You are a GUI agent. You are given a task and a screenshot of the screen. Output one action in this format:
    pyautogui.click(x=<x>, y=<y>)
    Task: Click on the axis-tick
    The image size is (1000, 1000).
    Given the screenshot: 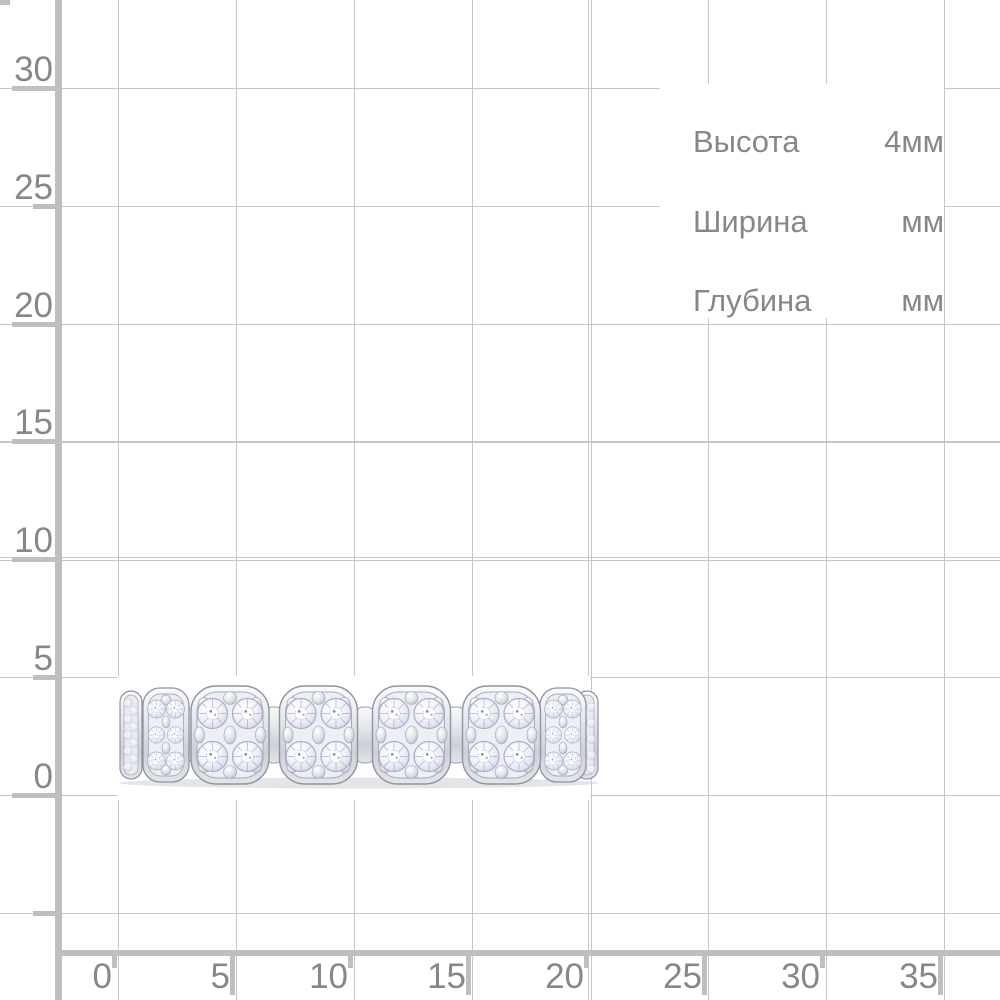 What is the action you would take?
    pyautogui.click(x=5, y=2)
    